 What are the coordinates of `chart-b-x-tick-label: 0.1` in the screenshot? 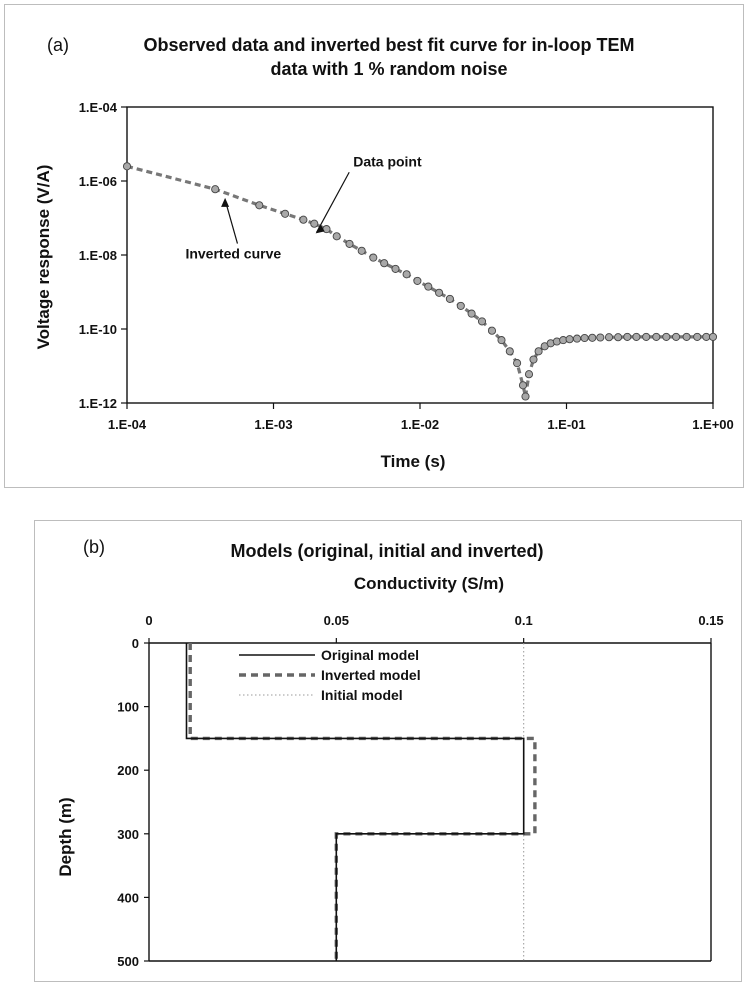 It's located at (524, 620).